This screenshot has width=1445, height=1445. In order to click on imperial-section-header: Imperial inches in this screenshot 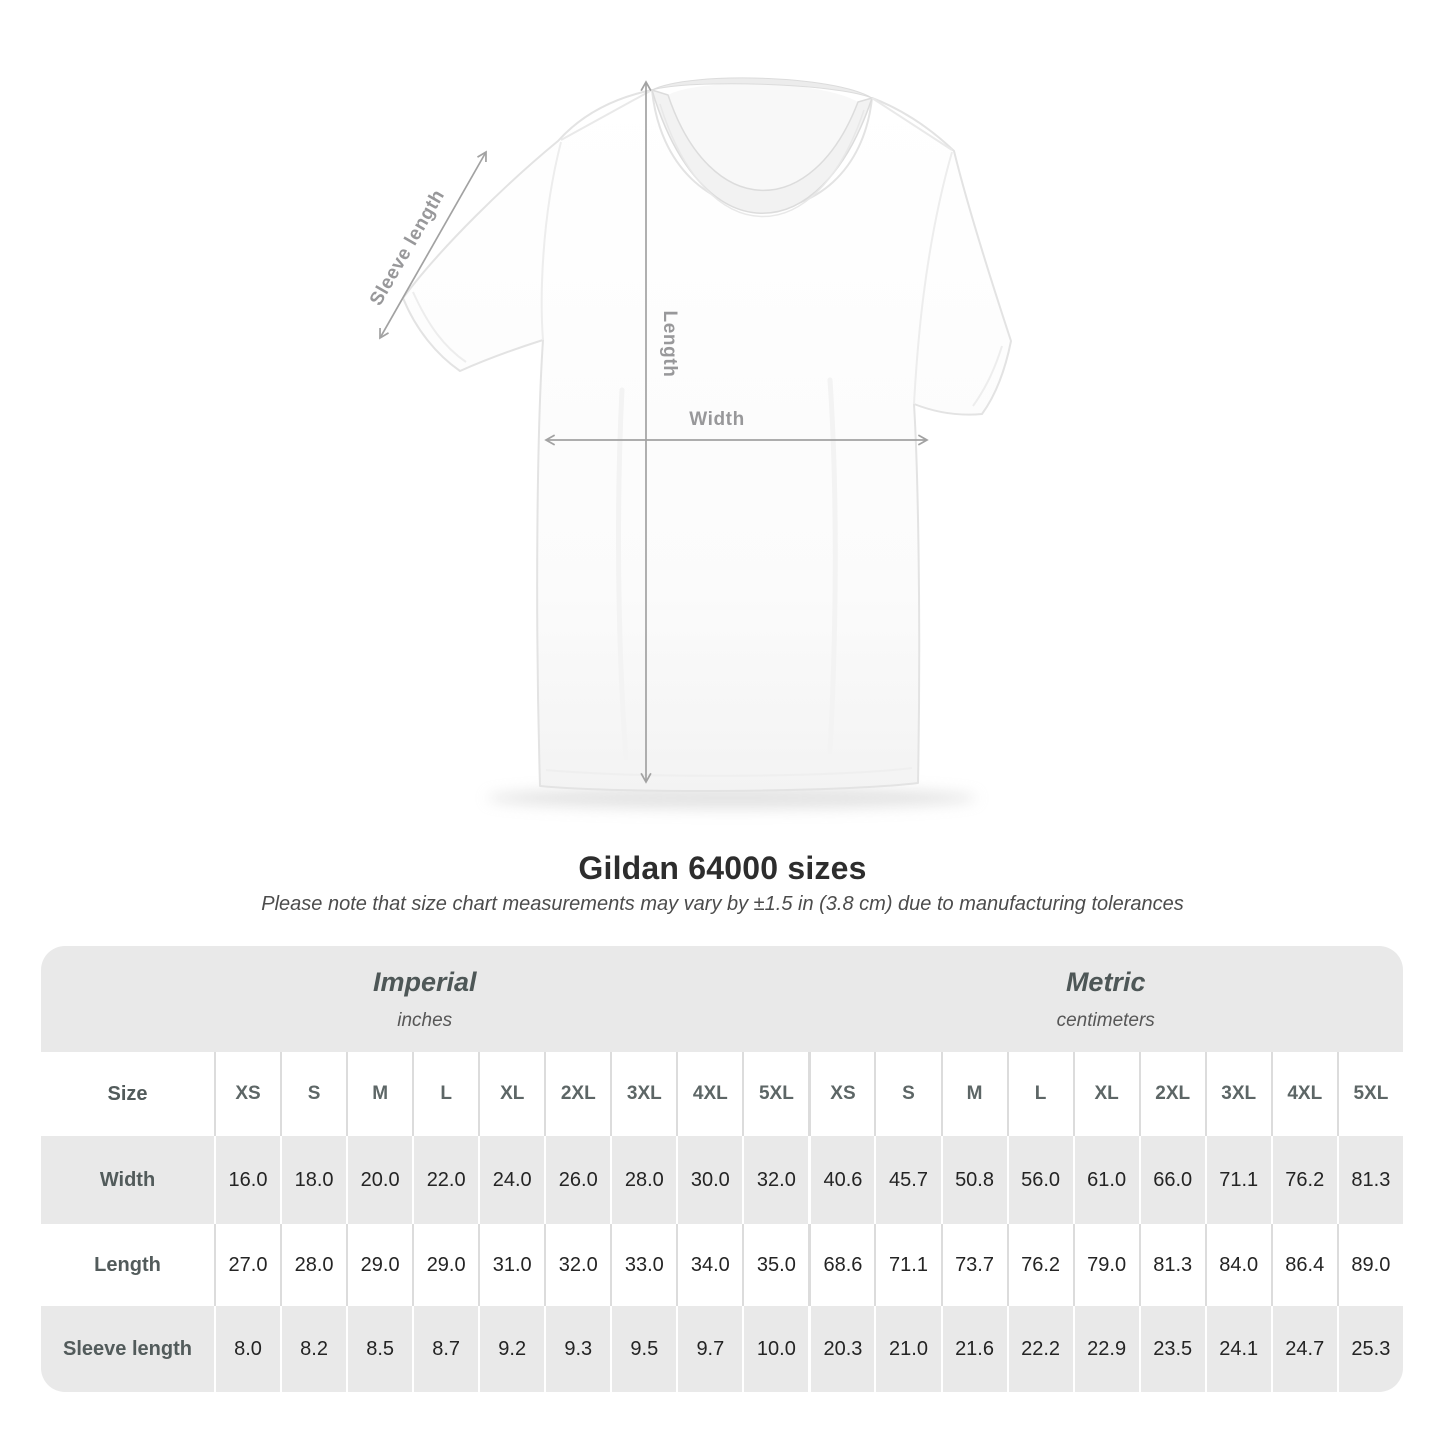, I will do `click(425, 999)`.